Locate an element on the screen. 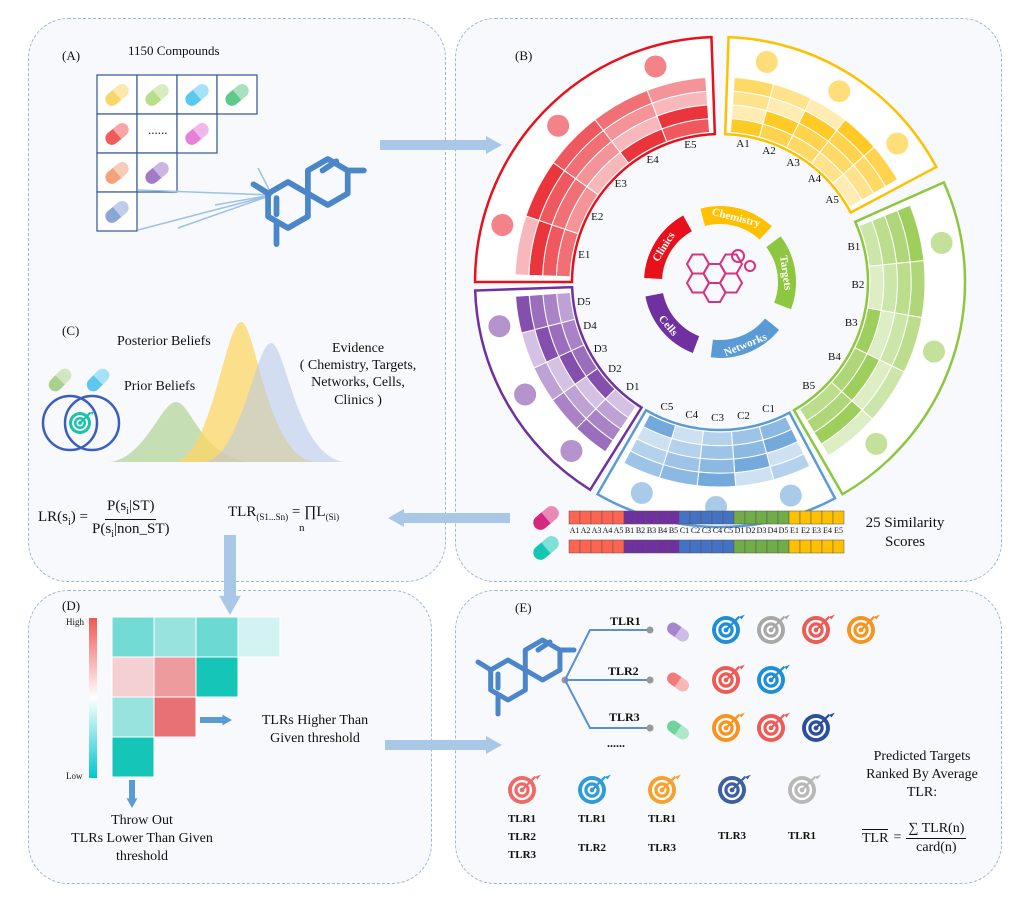 This screenshot has width=1016, height=898. evidence-curve is located at coordinates (275, 402).